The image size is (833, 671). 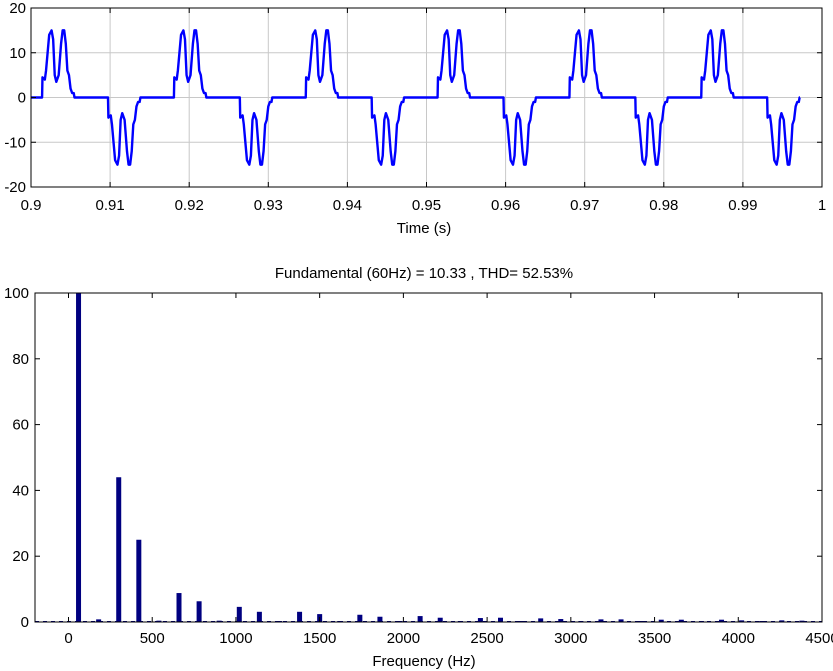 What do you see at coordinates (68, 638) in the screenshot?
I see `spectrum-x-tick-label: 0` at bounding box center [68, 638].